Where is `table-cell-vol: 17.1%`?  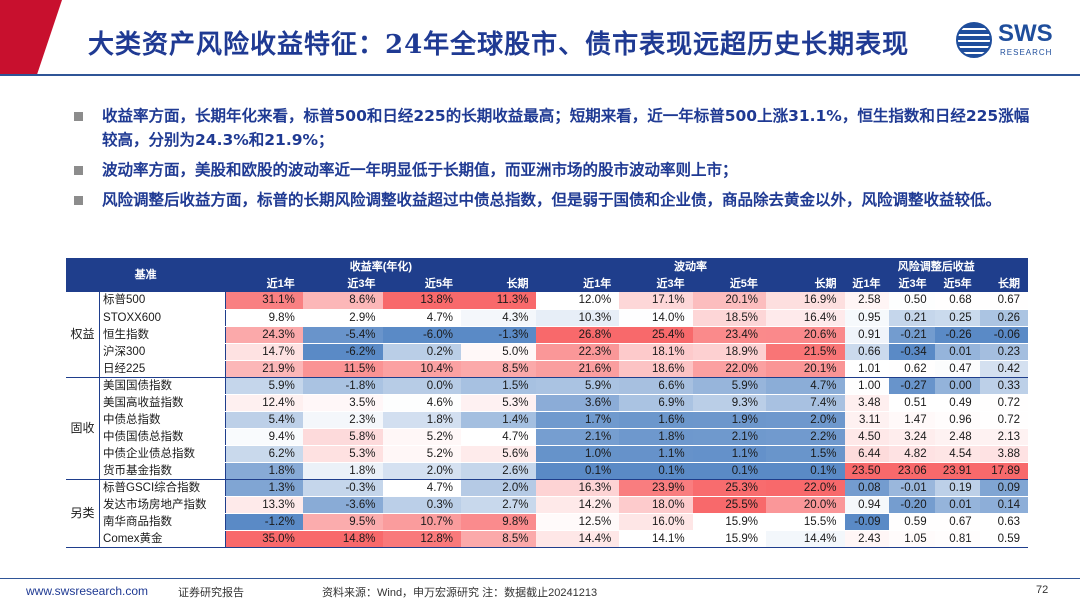
table-cell-vol: 17.1% is located at coordinates (656, 301).